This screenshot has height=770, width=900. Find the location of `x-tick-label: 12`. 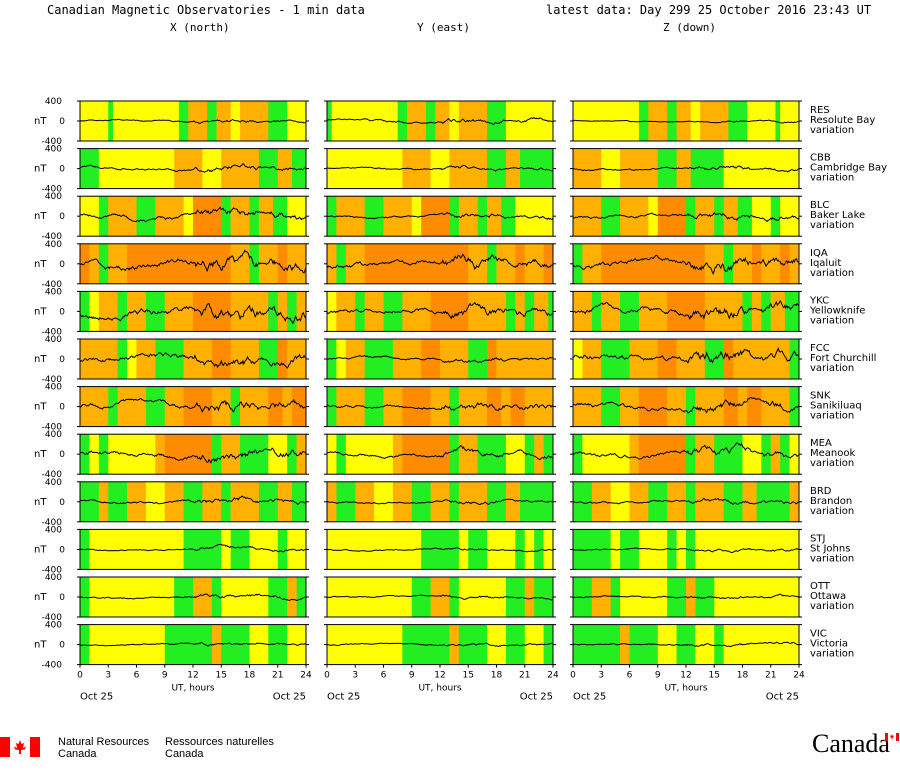

x-tick-label: 12 is located at coordinates (192, 676).